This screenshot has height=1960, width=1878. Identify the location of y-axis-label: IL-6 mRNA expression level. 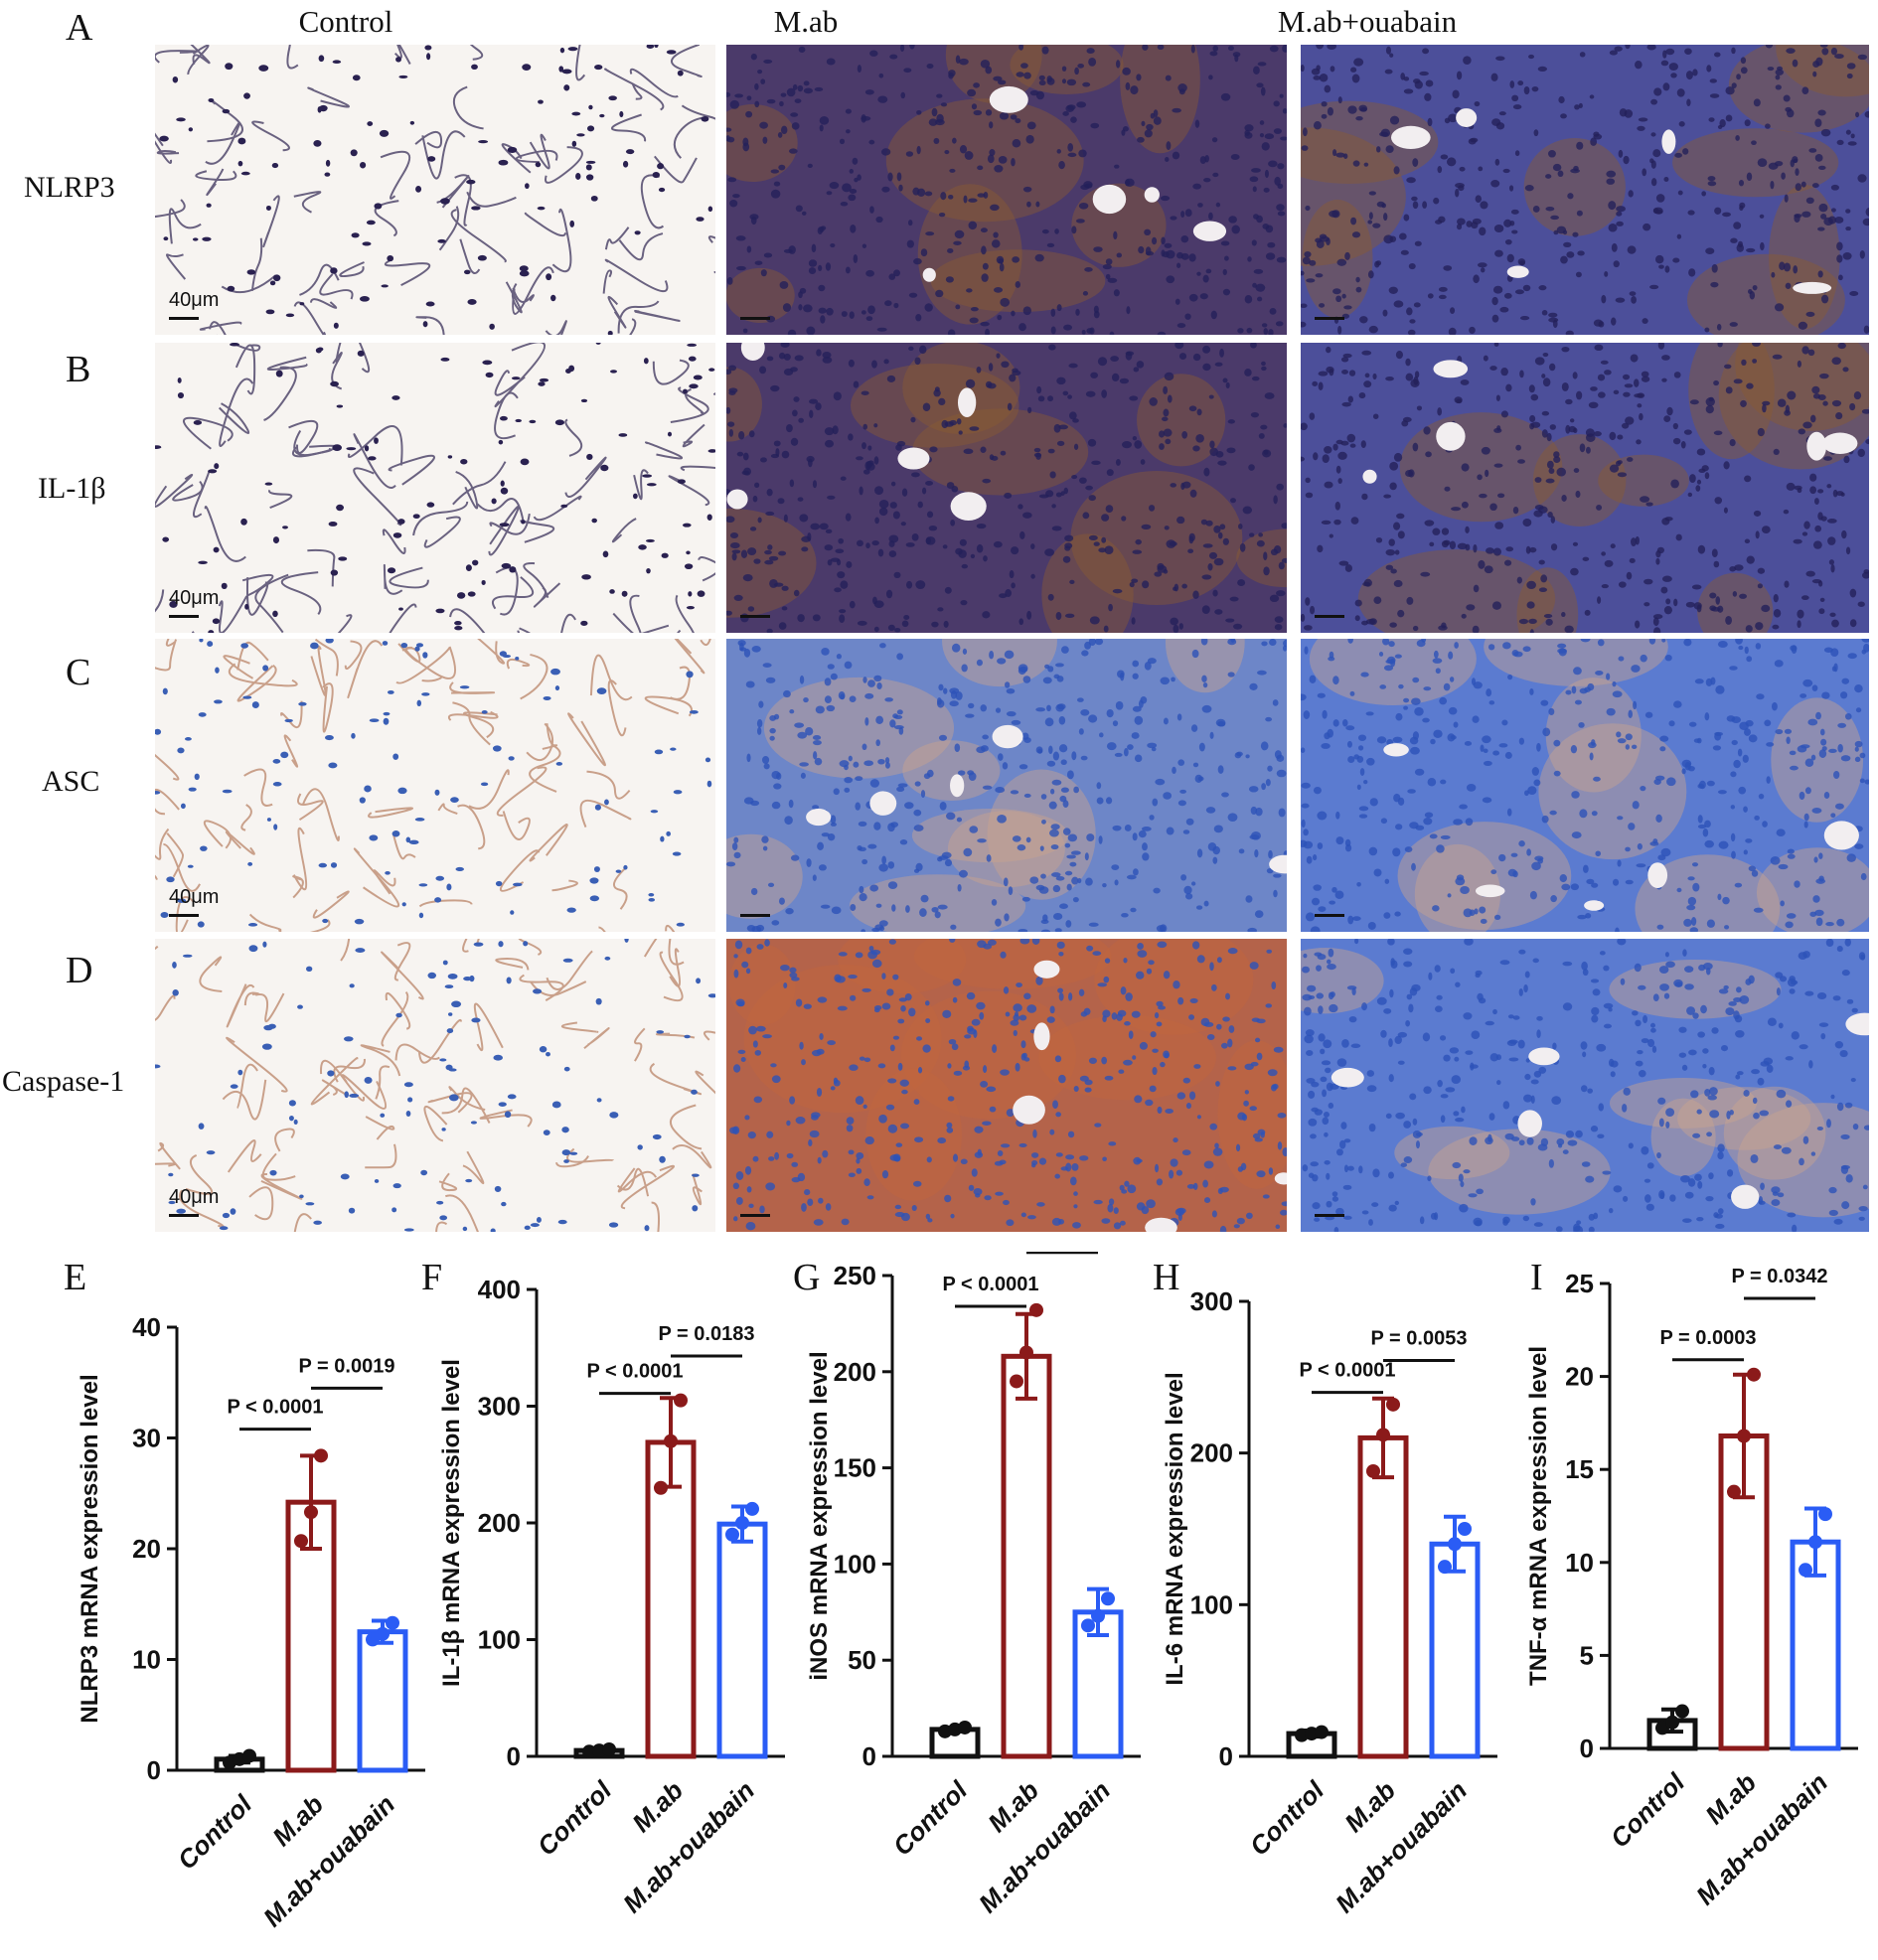
(1175, 1528).